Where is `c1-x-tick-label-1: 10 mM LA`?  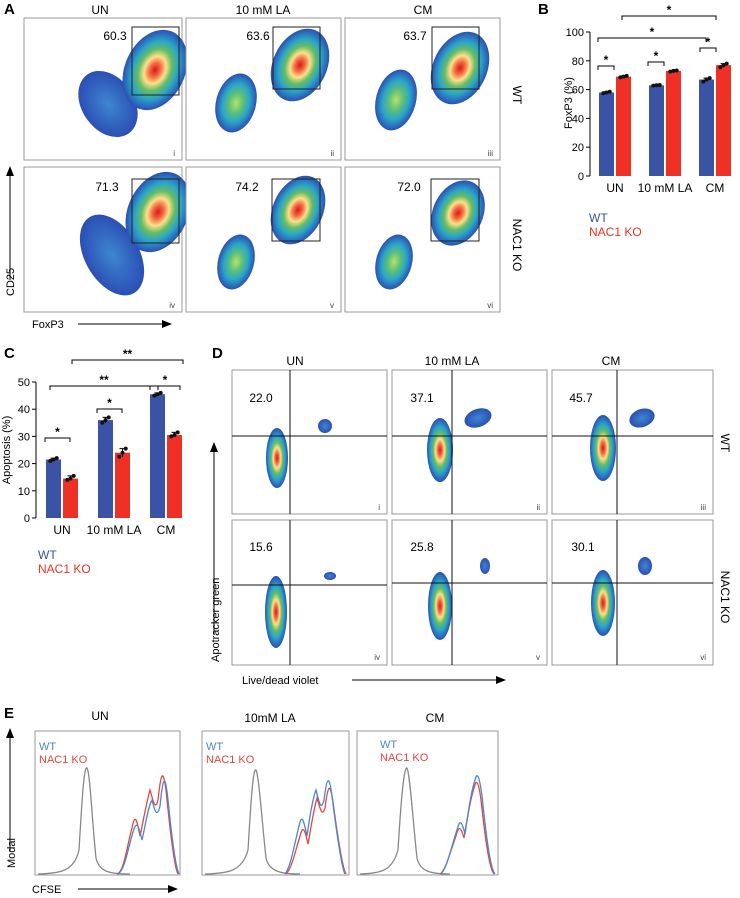 c1-x-tick-label-1: 10 mM LA is located at coordinates (114, 530).